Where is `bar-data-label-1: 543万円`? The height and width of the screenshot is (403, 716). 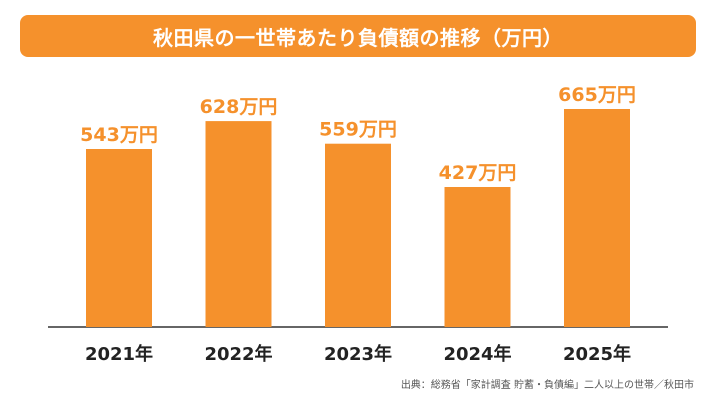 bar-data-label-1: 543万円 is located at coordinates (119, 135).